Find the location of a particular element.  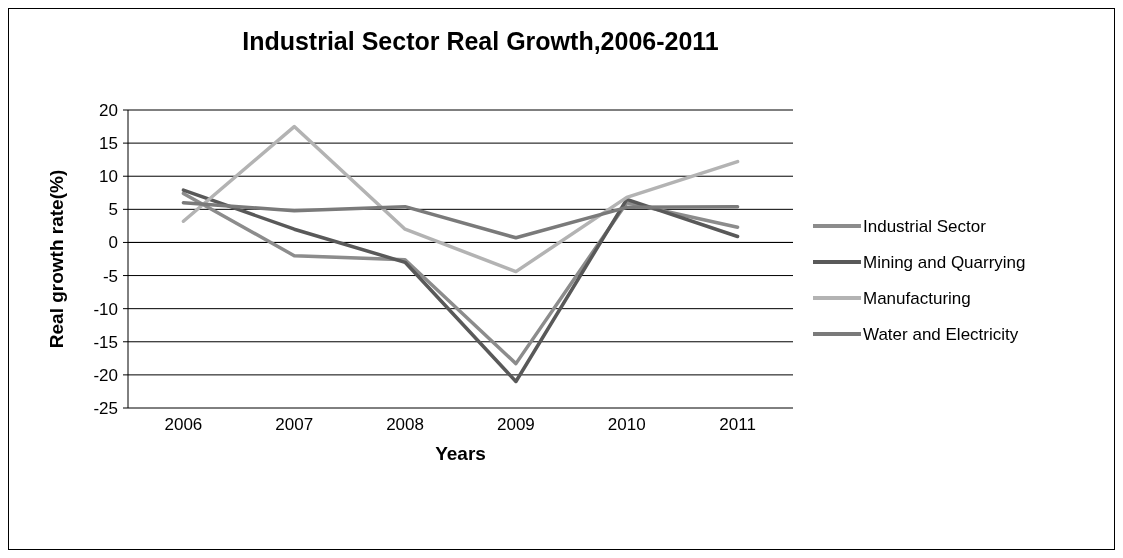

x-tick-label: 2008 is located at coordinates (405, 424).